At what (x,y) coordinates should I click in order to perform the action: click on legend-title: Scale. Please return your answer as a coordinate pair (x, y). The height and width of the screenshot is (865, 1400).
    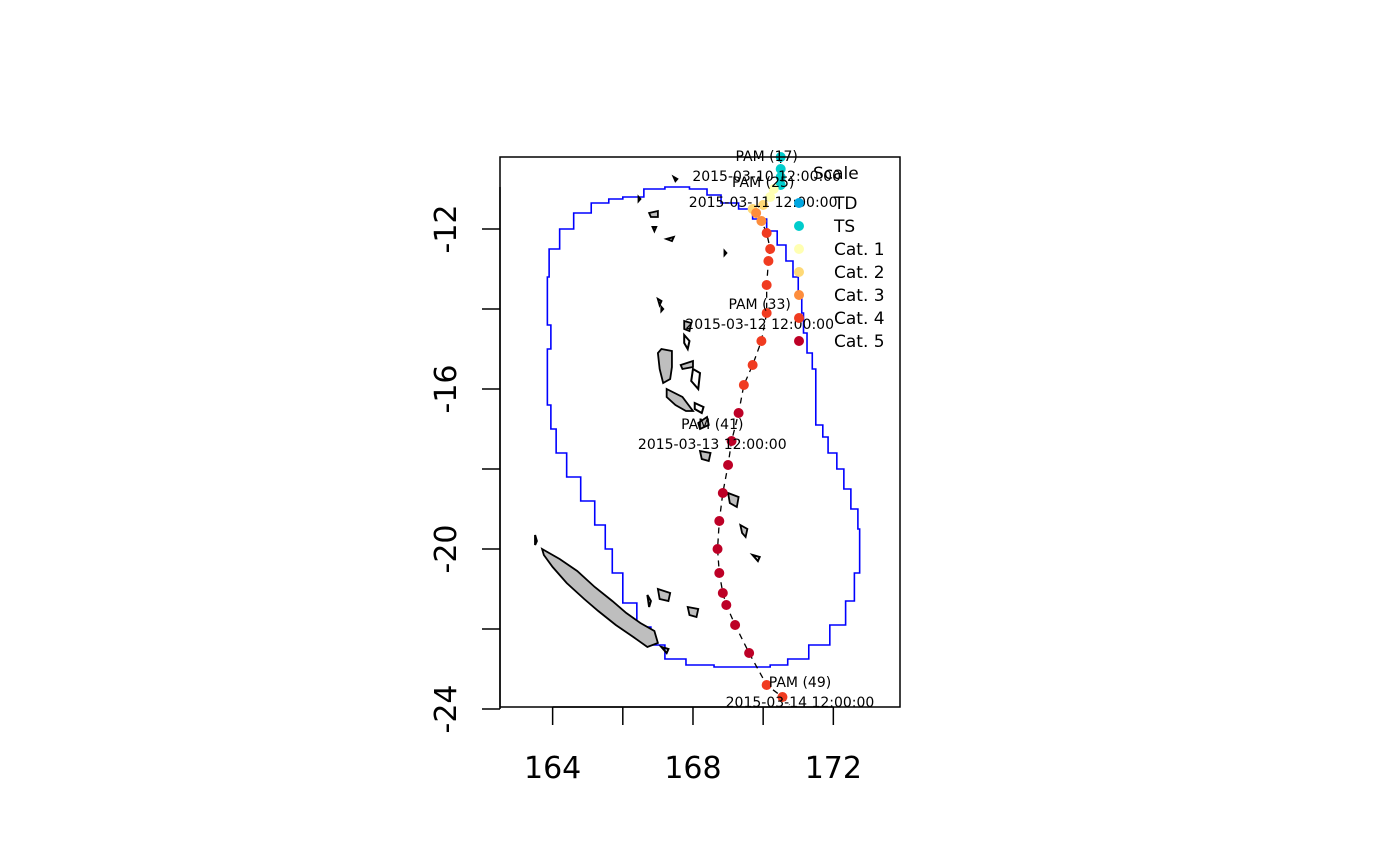
    Looking at the image, I should click on (836, 174).